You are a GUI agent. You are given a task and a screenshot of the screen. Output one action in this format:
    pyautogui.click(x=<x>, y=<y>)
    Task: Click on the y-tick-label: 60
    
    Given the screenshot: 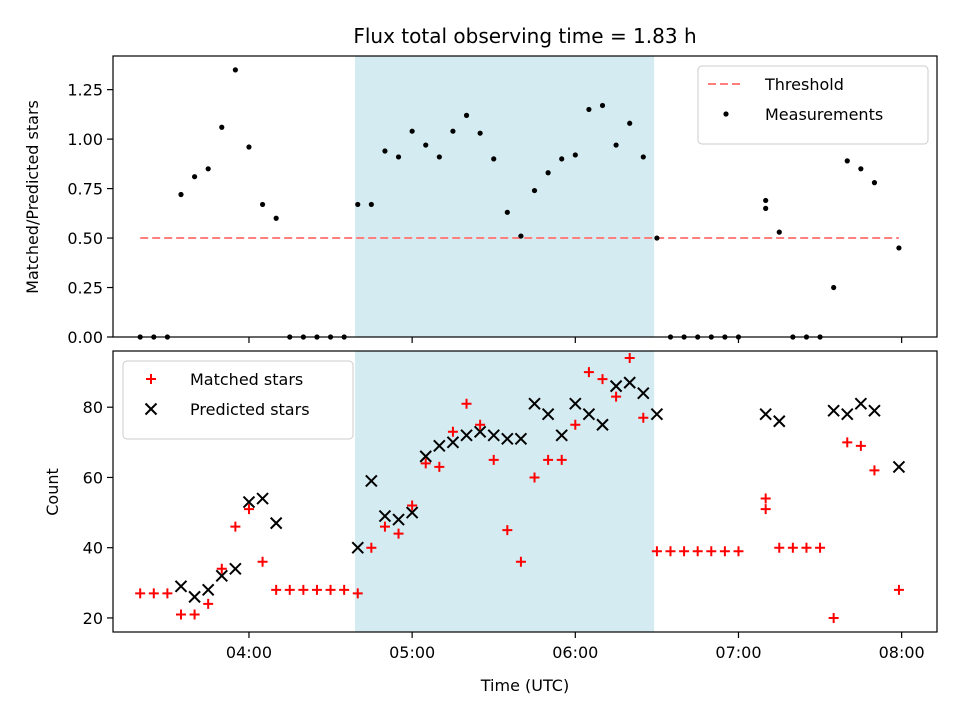 What is the action you would take?
    pyautogui.click(x=93, y=477)
    